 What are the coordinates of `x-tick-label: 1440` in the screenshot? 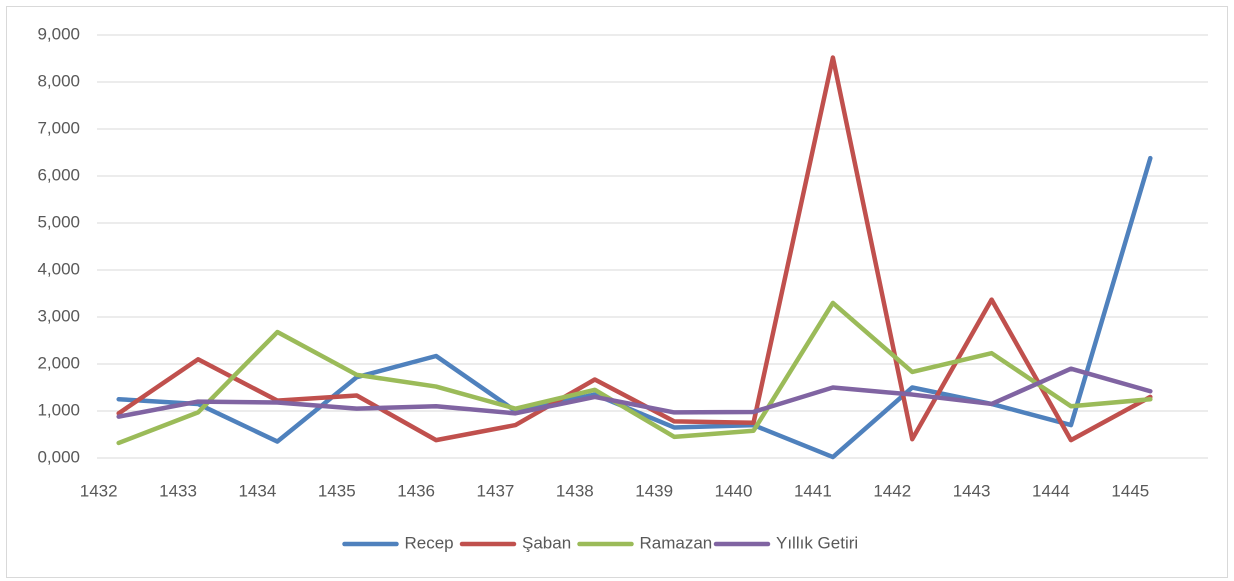 It's located at (734, 490).